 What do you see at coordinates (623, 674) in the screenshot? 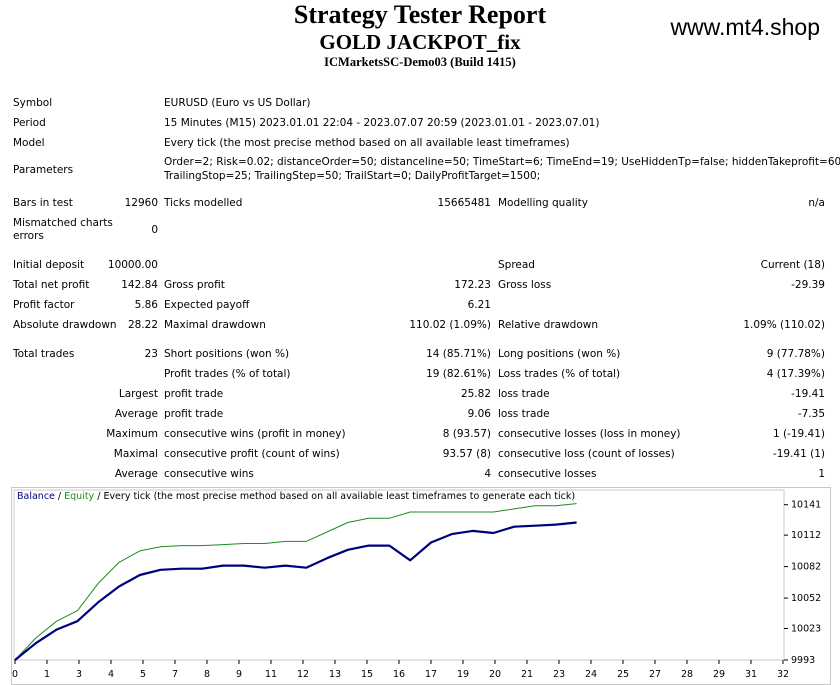
I see `x-tick-label: 25` at bounding box center [623, 674].